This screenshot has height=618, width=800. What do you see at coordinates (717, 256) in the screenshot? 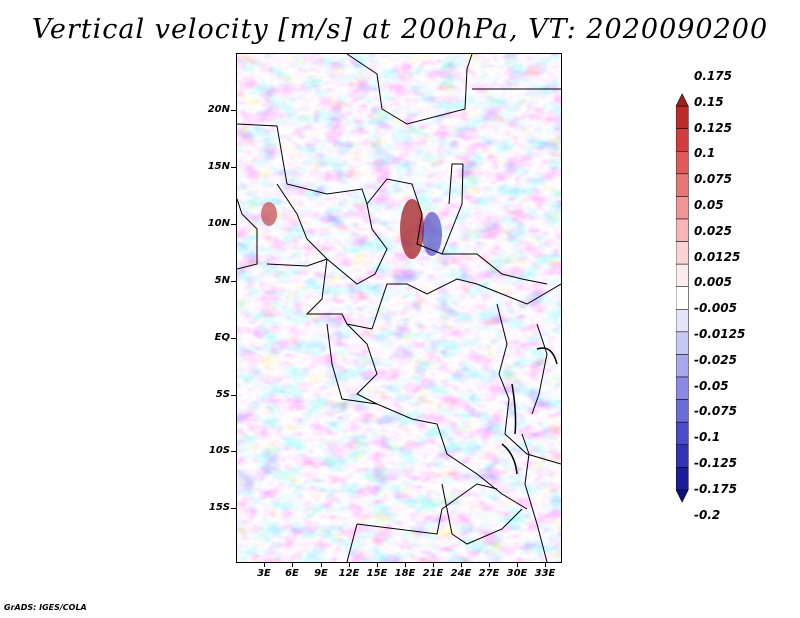
I see `colorbar-level-label: 0.0125` at bounding box center [717, 256].